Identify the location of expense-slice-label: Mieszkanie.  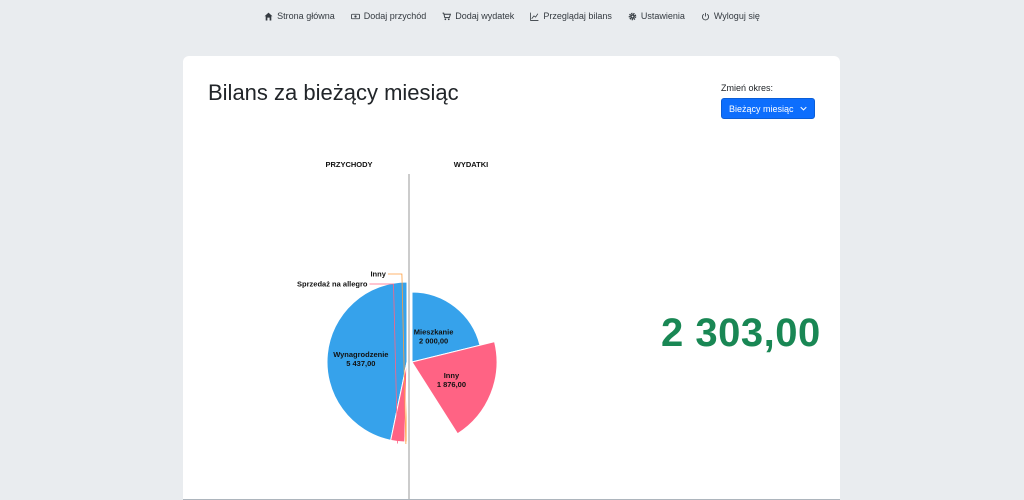
(434, 331).